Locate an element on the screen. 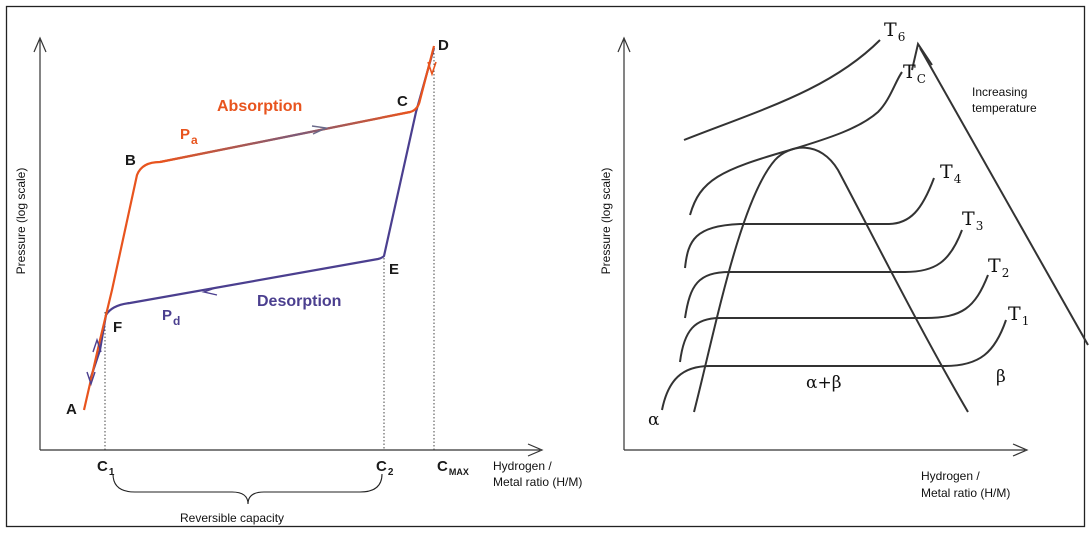 The image size is (1091, 533). increasing-temperature-label-2: temperature is located at coordinates (1004, 108).